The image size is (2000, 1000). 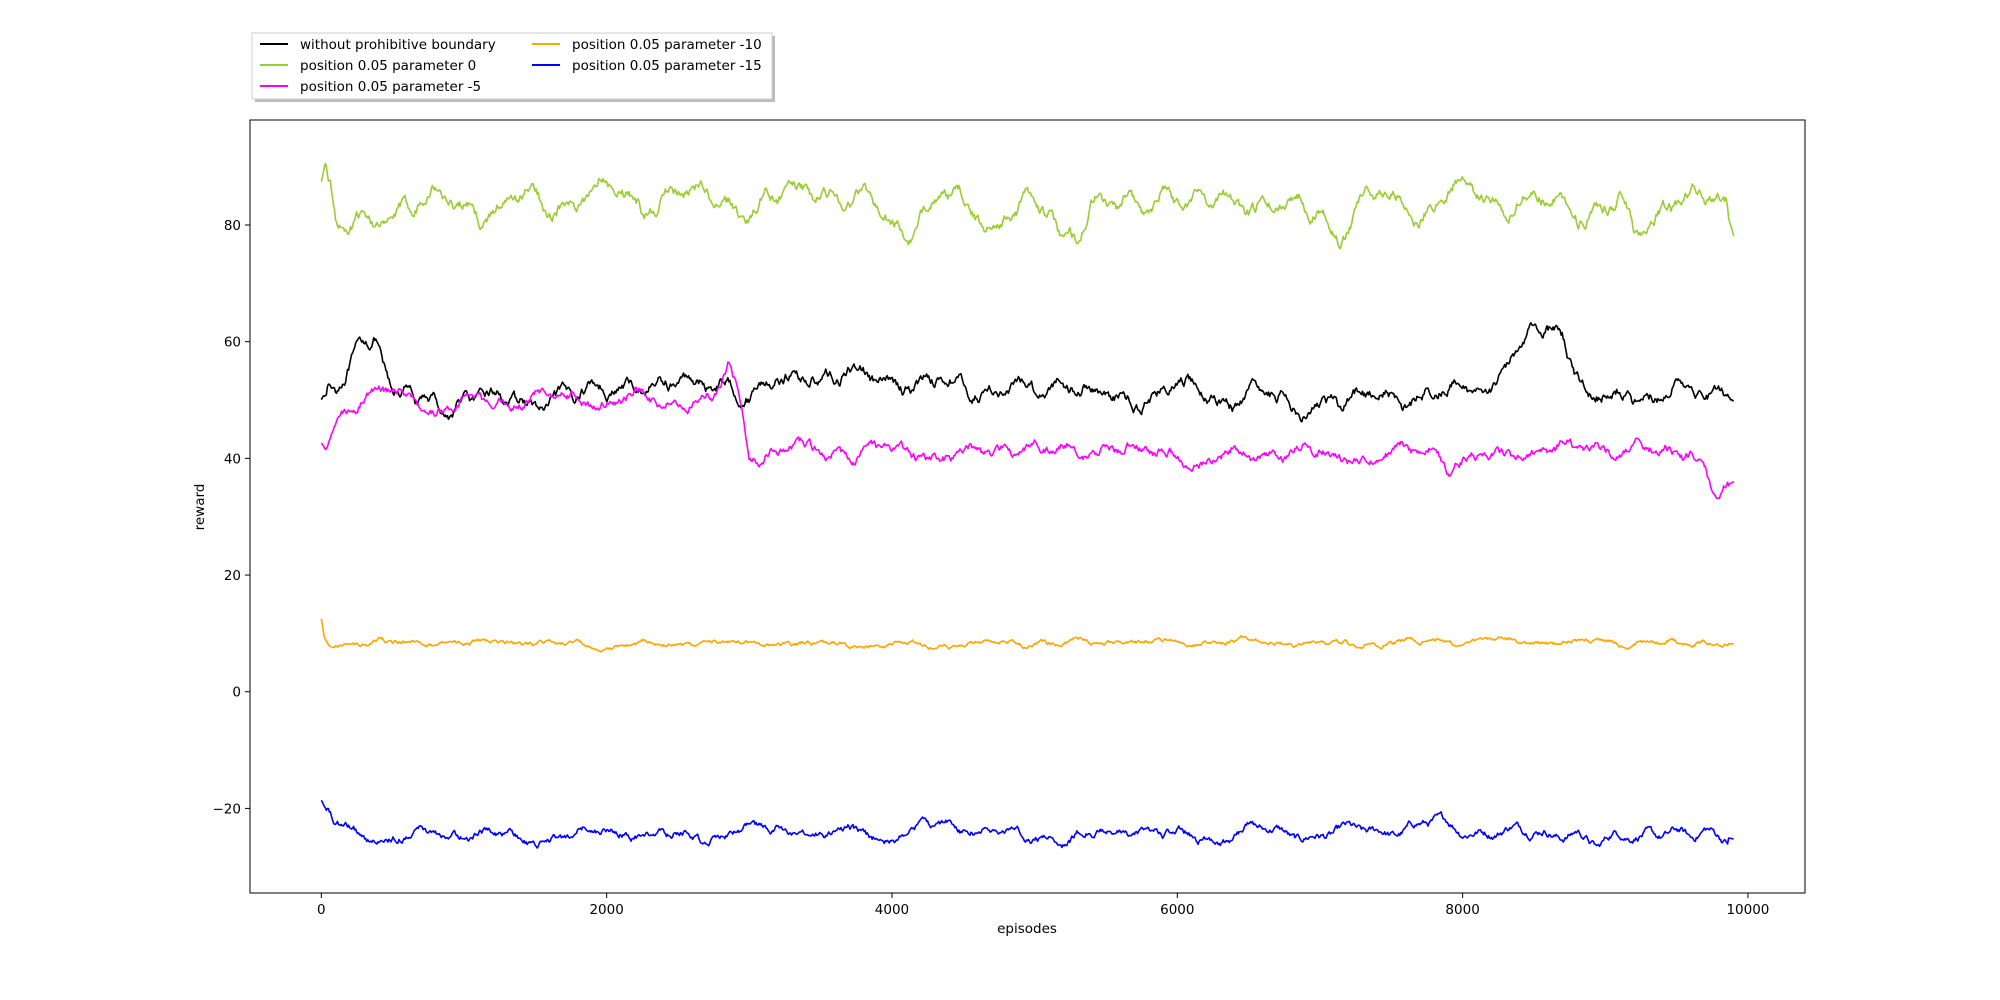 What do you see at coordinates (321, 910) in the screenshot?
I see `x-tick-label: 0` at bounding box center [321, 910].